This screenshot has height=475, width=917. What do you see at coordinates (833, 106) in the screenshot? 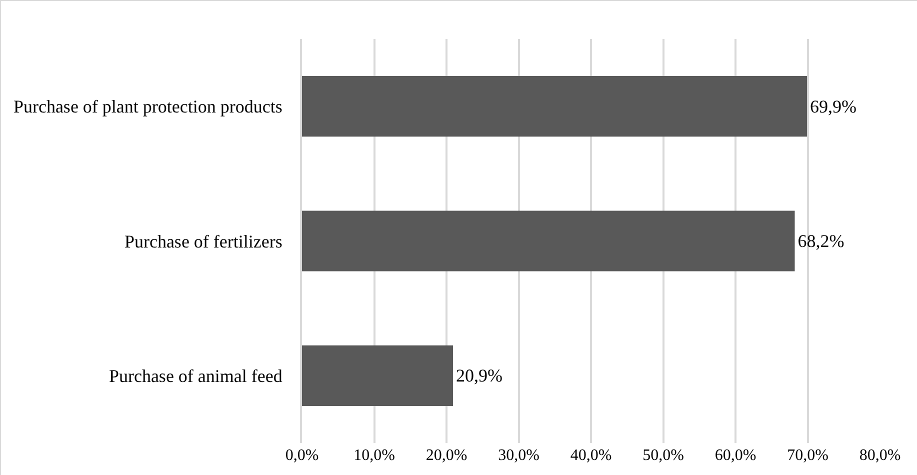
I see `data-label: 69,9%` at bounding box center [833, 106].